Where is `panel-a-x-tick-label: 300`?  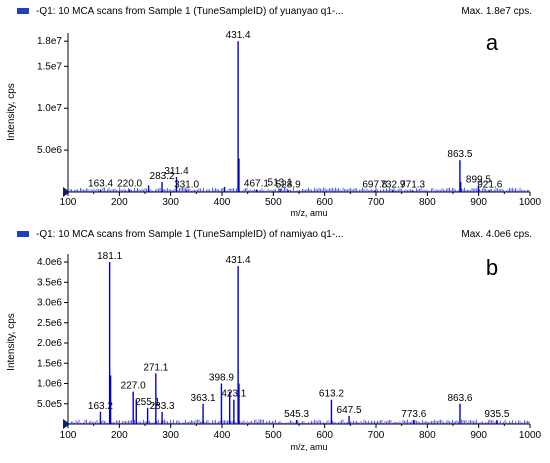 panel-a-x-tick-label: 300 is located at coordinates (170, 202).